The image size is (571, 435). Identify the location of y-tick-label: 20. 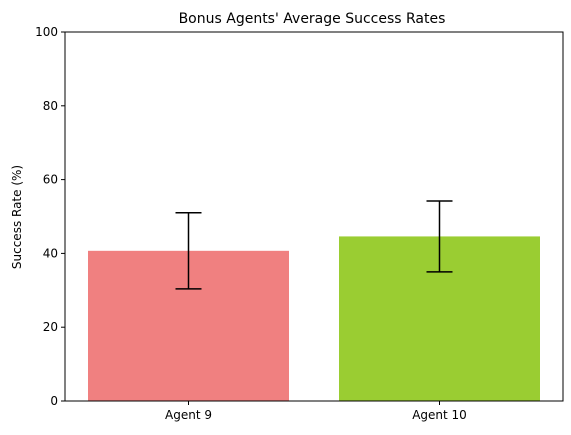
(50, 327).